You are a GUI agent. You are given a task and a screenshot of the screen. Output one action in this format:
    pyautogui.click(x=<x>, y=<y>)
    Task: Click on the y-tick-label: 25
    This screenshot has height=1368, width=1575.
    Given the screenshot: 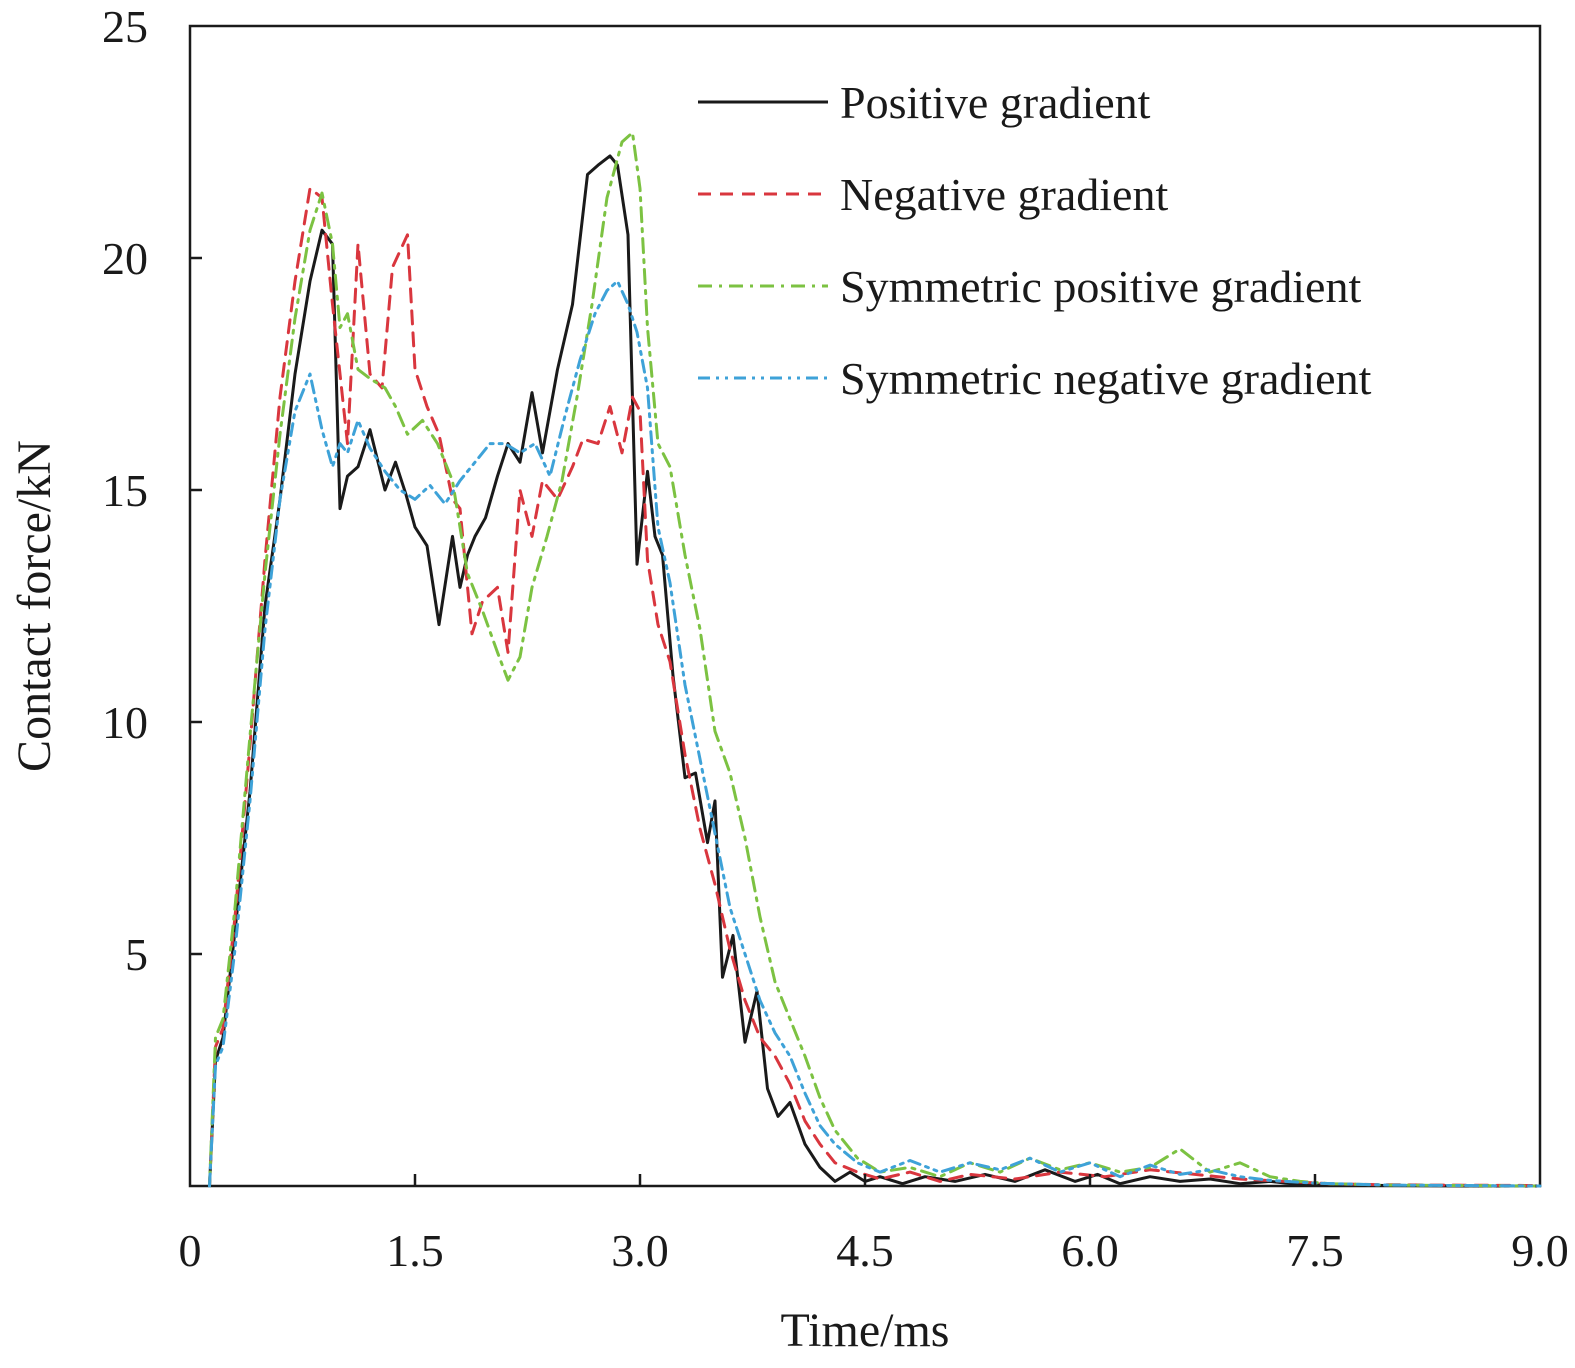 What is the action you would take?
    pyautogui.click(x=125, y=26)
    